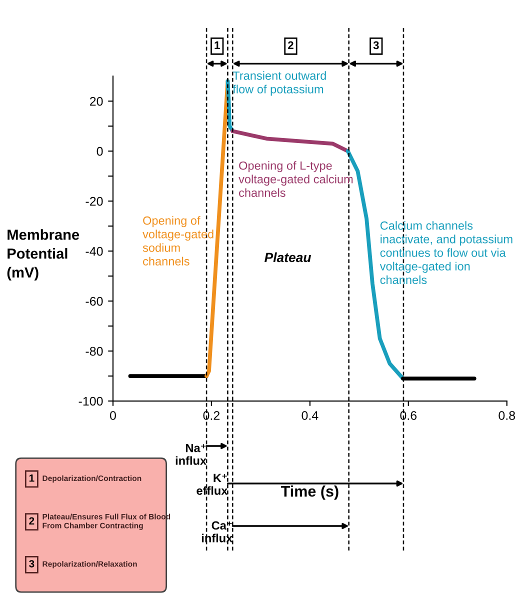 The width and height of the screenshot is (528, 595). What do you see at coordinates (43, 255) in the screenshot?
I see `y-axis-title: Membrane Potential (mV)` at bounding box center [43, 255].